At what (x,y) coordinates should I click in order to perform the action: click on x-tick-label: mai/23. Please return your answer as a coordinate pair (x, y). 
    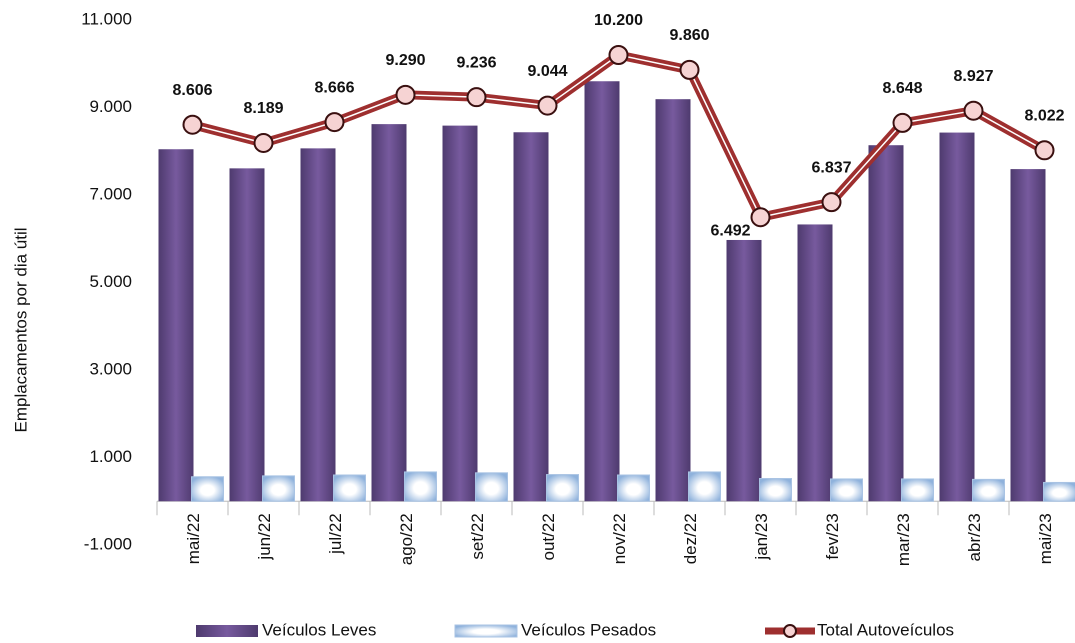
    Looking at the image, I should click on (1045, 538).